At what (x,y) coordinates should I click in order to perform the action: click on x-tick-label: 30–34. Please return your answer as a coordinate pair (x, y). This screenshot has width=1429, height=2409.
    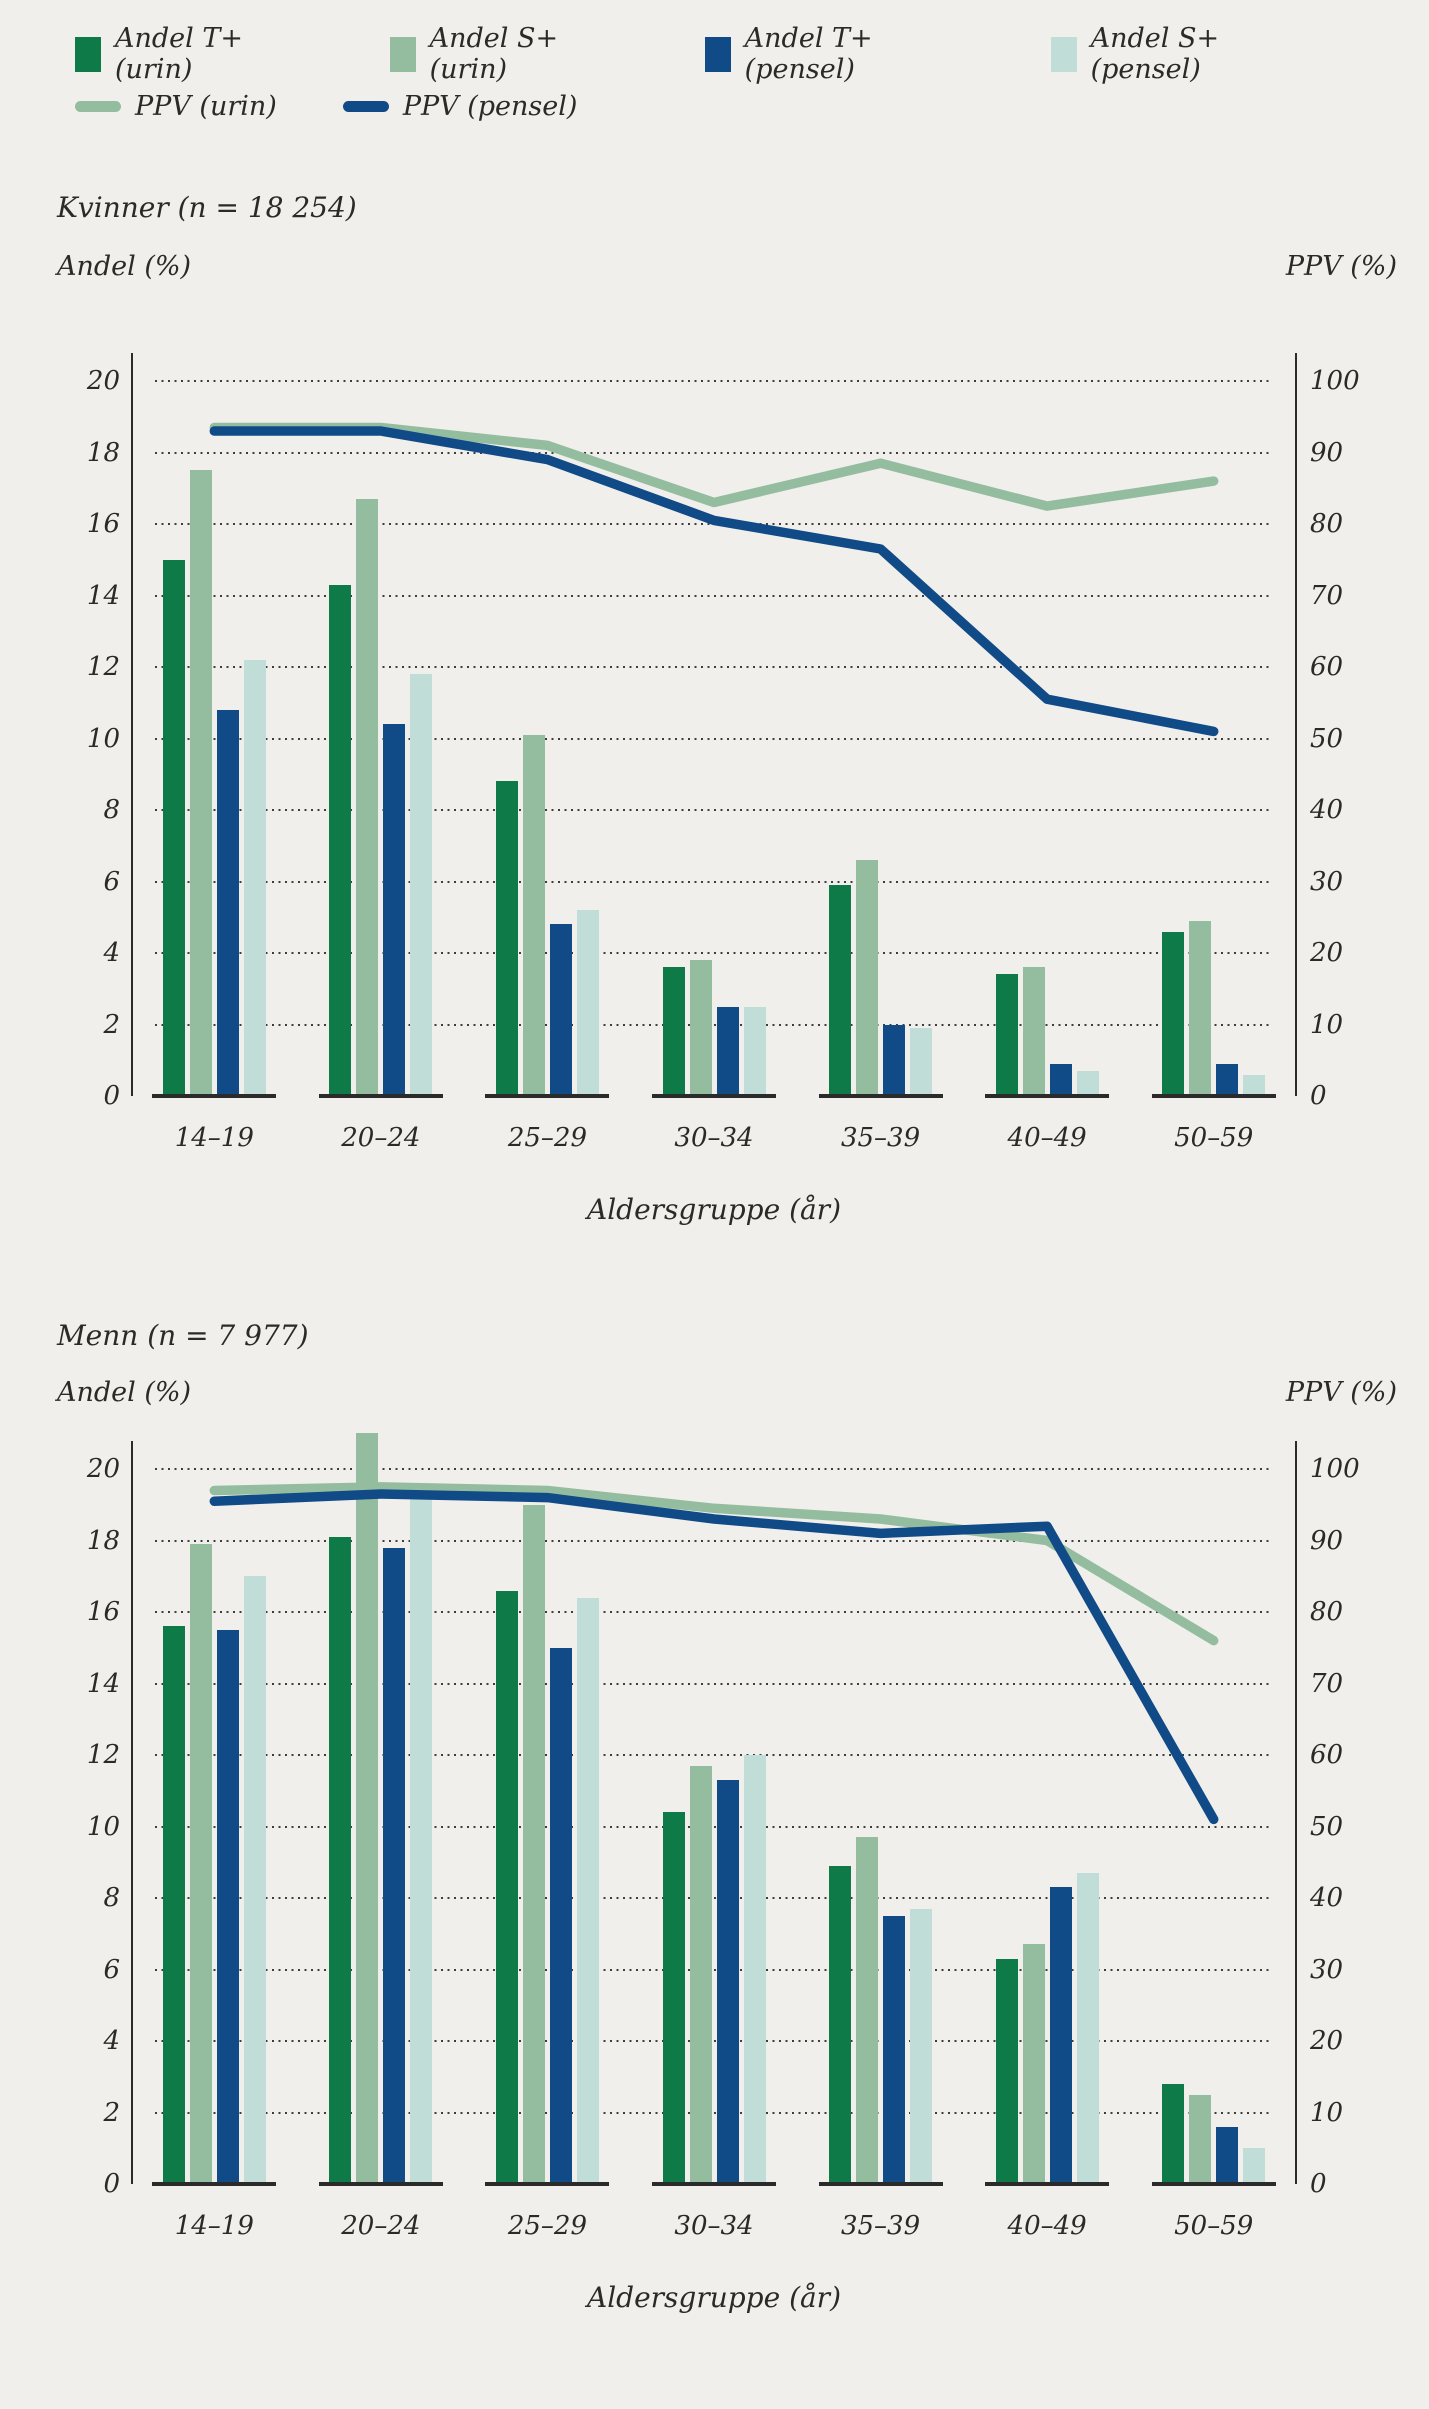
    Looking at the image, I should click on (714, 2226).